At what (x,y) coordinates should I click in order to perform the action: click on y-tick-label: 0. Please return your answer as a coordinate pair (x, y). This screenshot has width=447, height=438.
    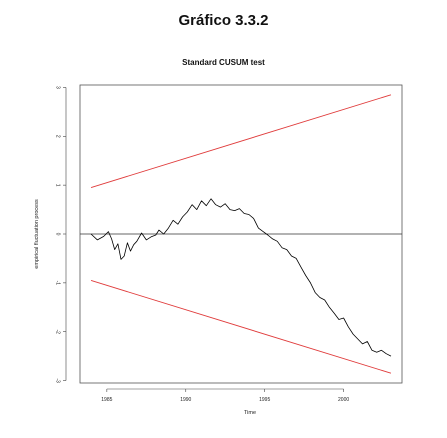
    Looking at the image, I should click on (58, 234).